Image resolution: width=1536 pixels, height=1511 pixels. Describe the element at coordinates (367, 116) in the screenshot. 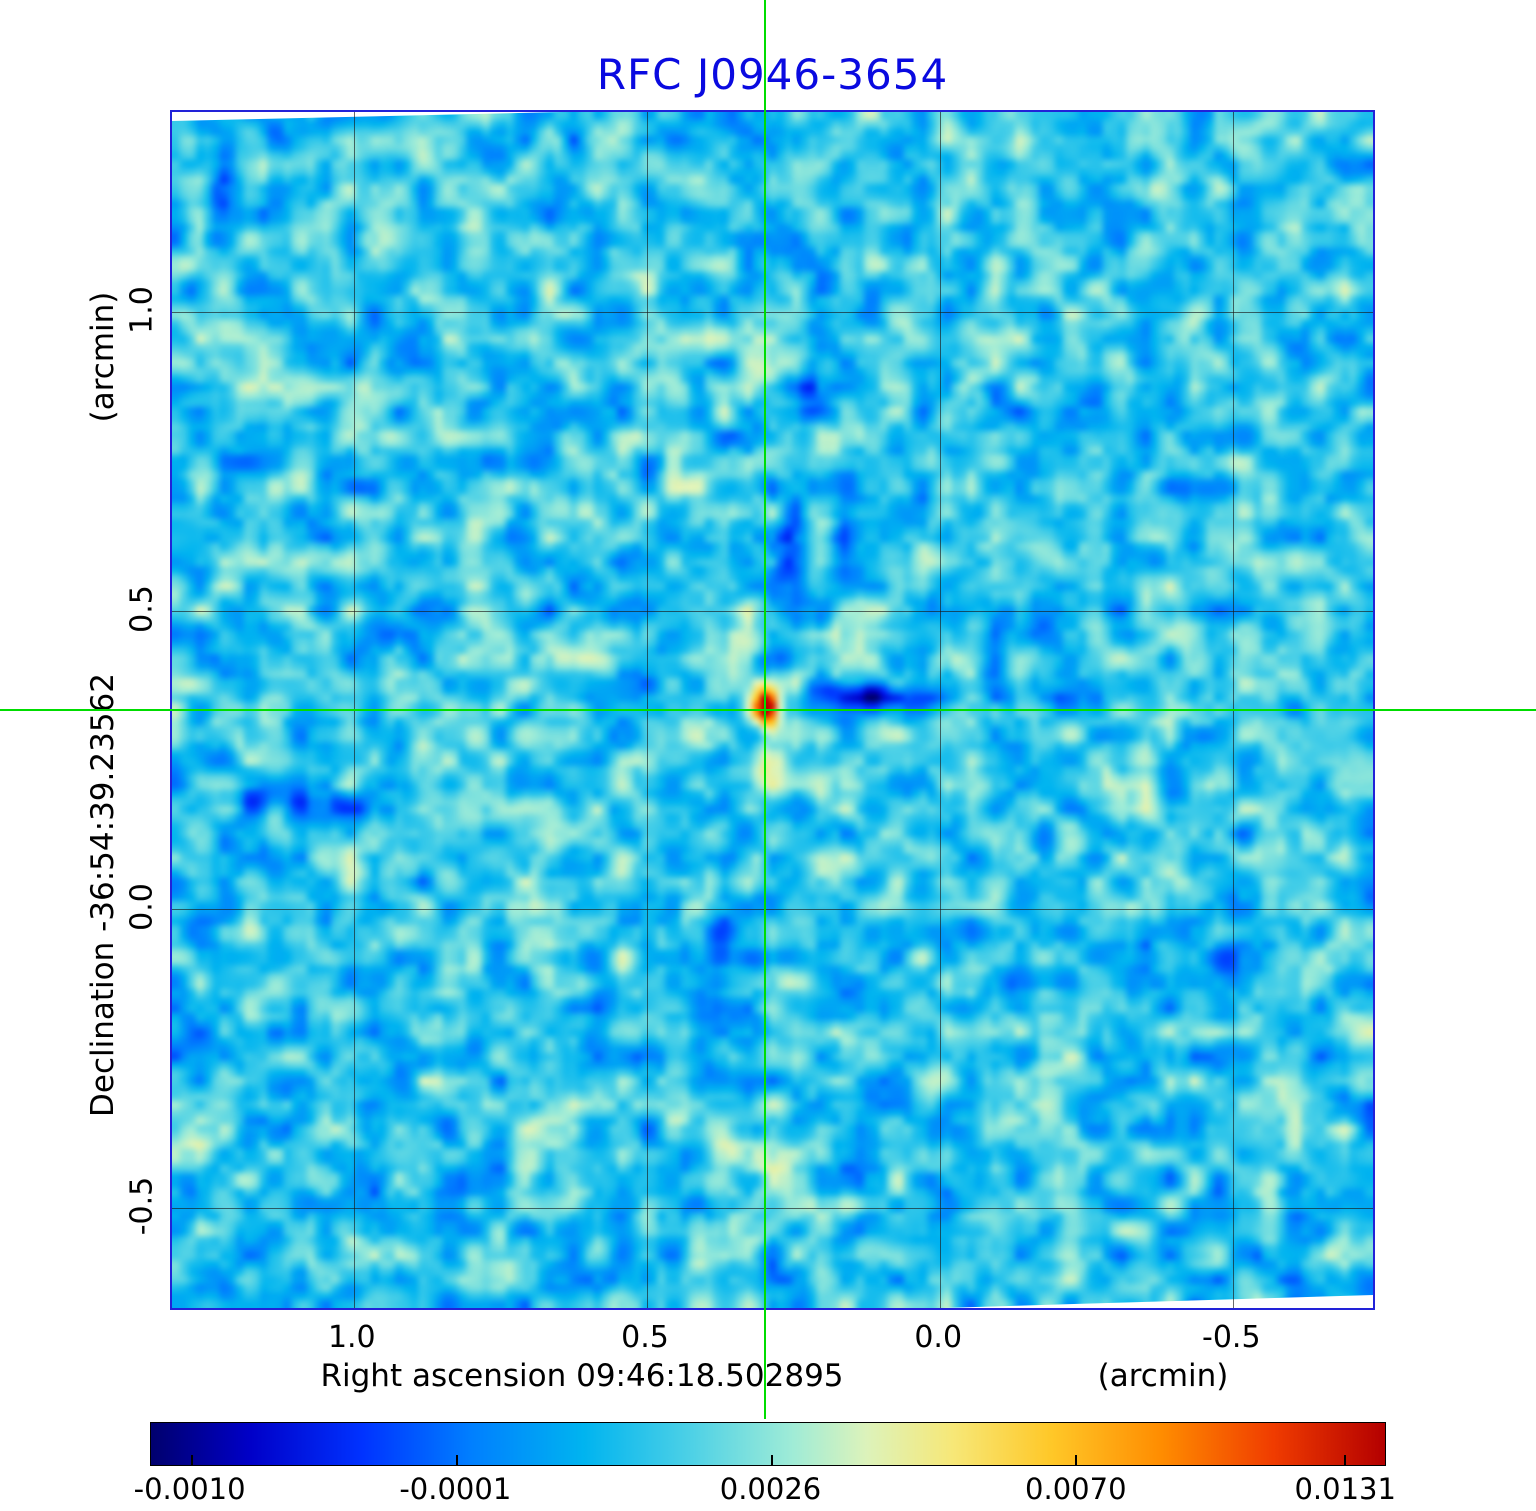

I see `map-edge-gap-top-left` at that location.